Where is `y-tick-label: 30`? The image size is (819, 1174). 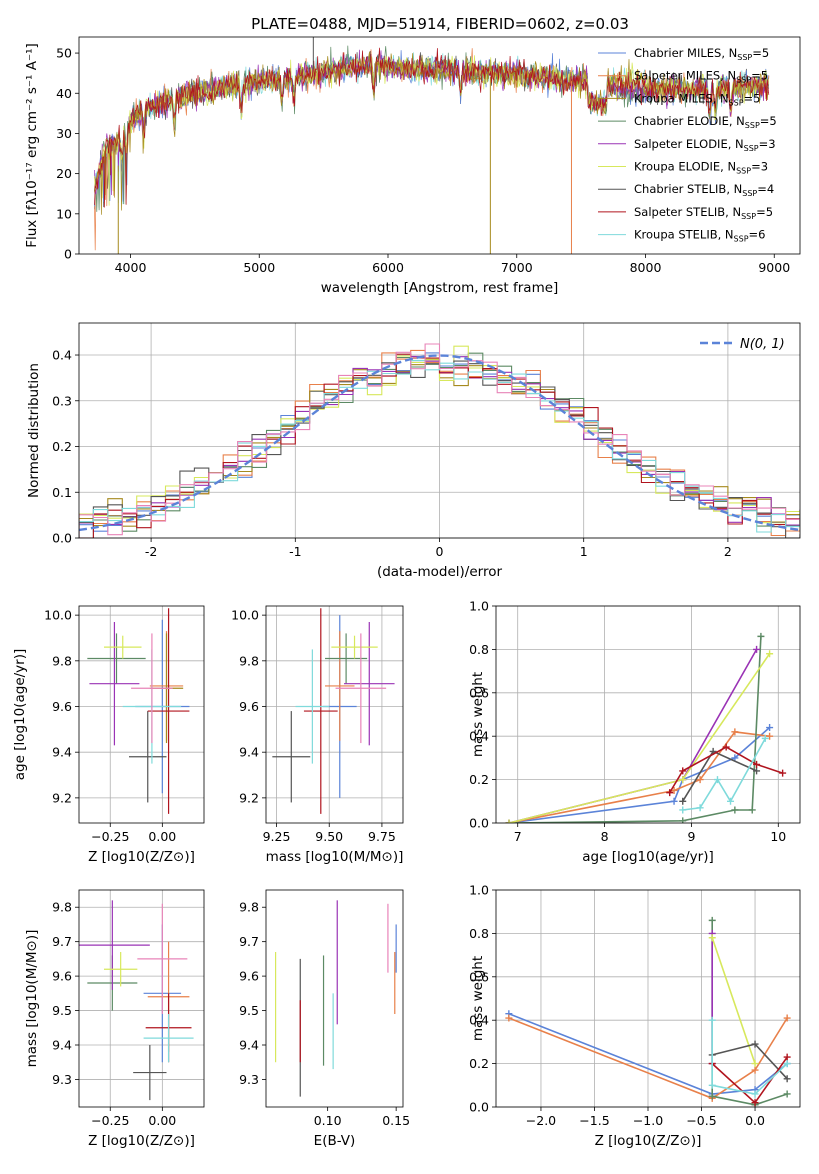
y-tick-label: 30 is located at coordinates (64, 133).